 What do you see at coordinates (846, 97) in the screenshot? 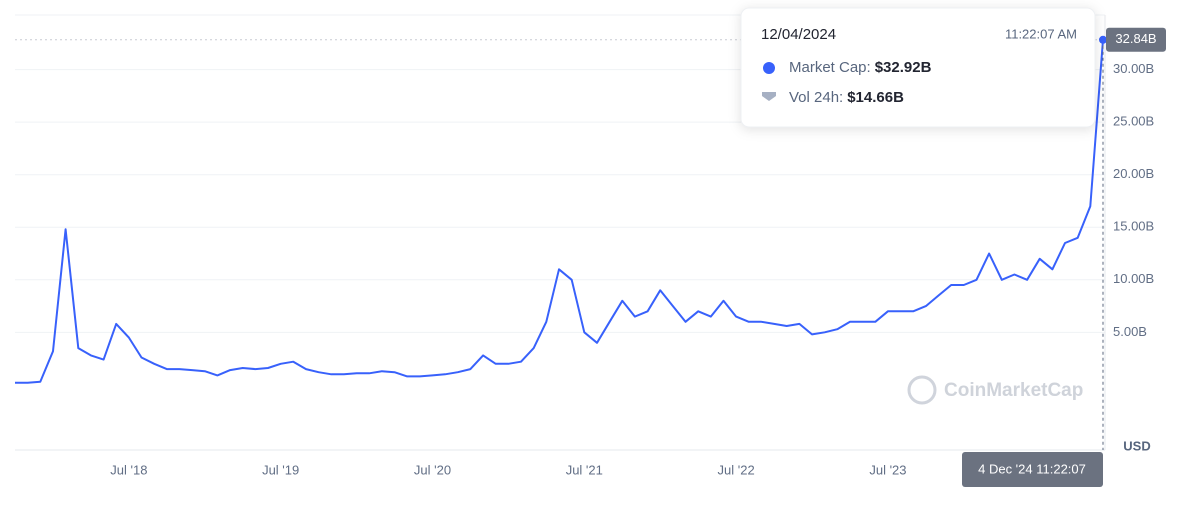
I see `tooltip-item: Vol 24h: $14.66B` at bounding box center [846, 97].